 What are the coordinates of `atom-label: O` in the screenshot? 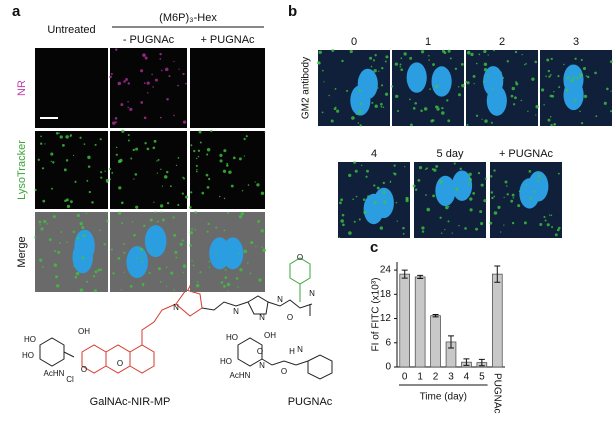 It's located at (290, 317).